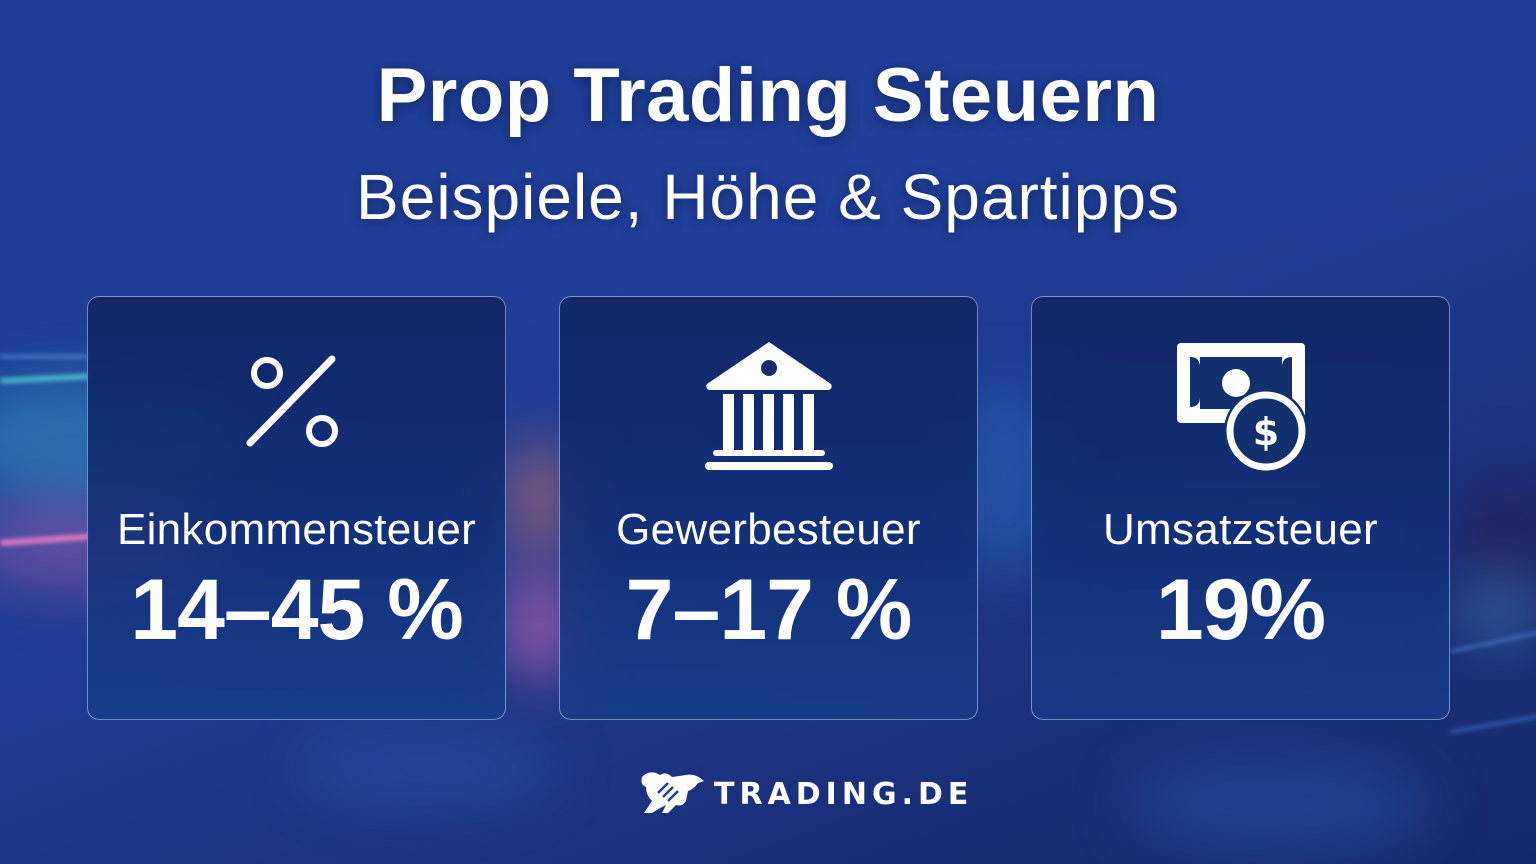 This screenshot has width=1536, height=864. What do you see at coordinates (768, 197) in the screenshot?
I see `page-subtitle: Beispiele, Höhe & Spartipps` at bounding box center [768, 197].